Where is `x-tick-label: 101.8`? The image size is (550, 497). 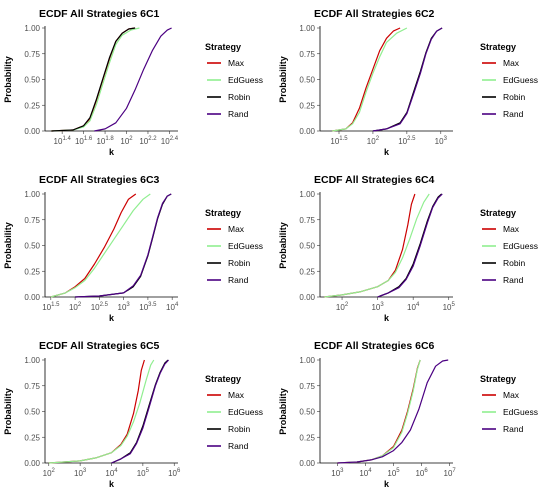
x-tick-label: 101.8 is located at coordinates (105, 141).